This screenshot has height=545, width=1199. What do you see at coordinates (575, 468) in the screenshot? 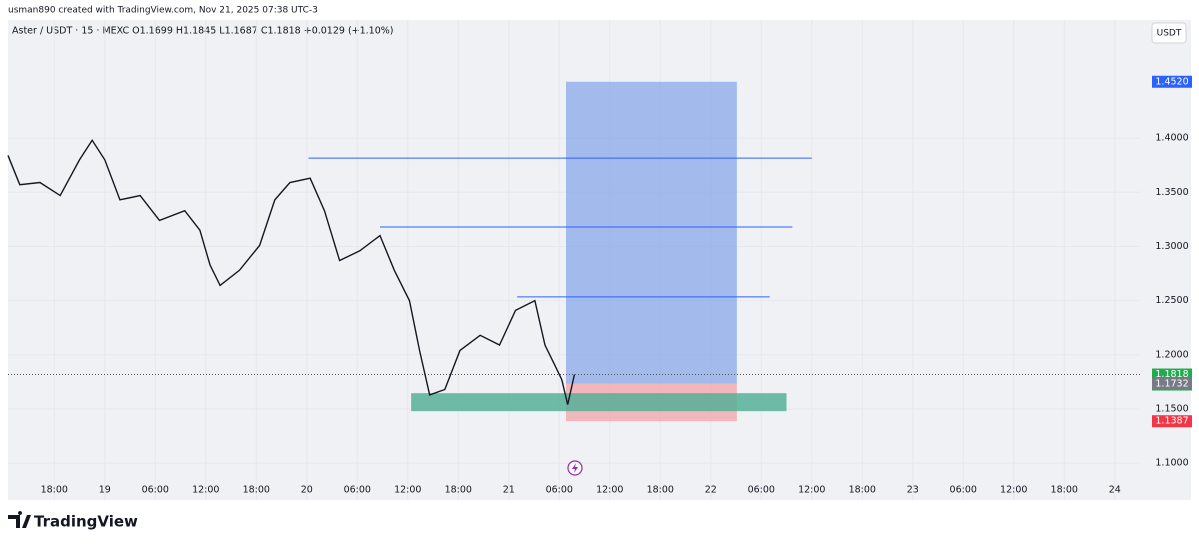
I see `event-icon-bolt` at bounding box center [575, 468].